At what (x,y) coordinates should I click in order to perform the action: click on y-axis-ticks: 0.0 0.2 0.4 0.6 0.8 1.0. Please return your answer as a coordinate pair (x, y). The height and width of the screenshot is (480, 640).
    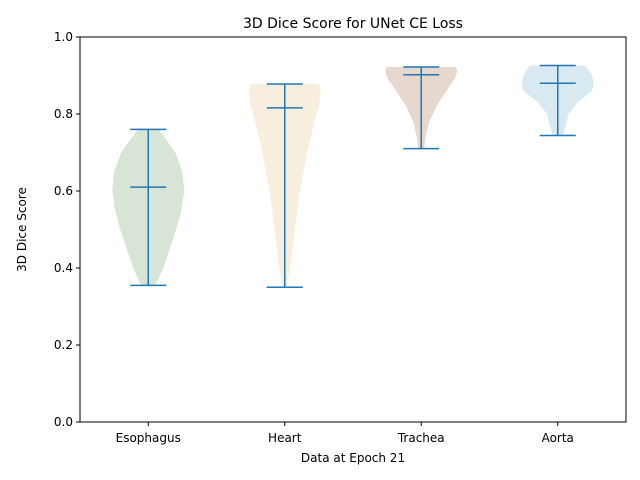
    Looking at the image, I should click on (67, 229).